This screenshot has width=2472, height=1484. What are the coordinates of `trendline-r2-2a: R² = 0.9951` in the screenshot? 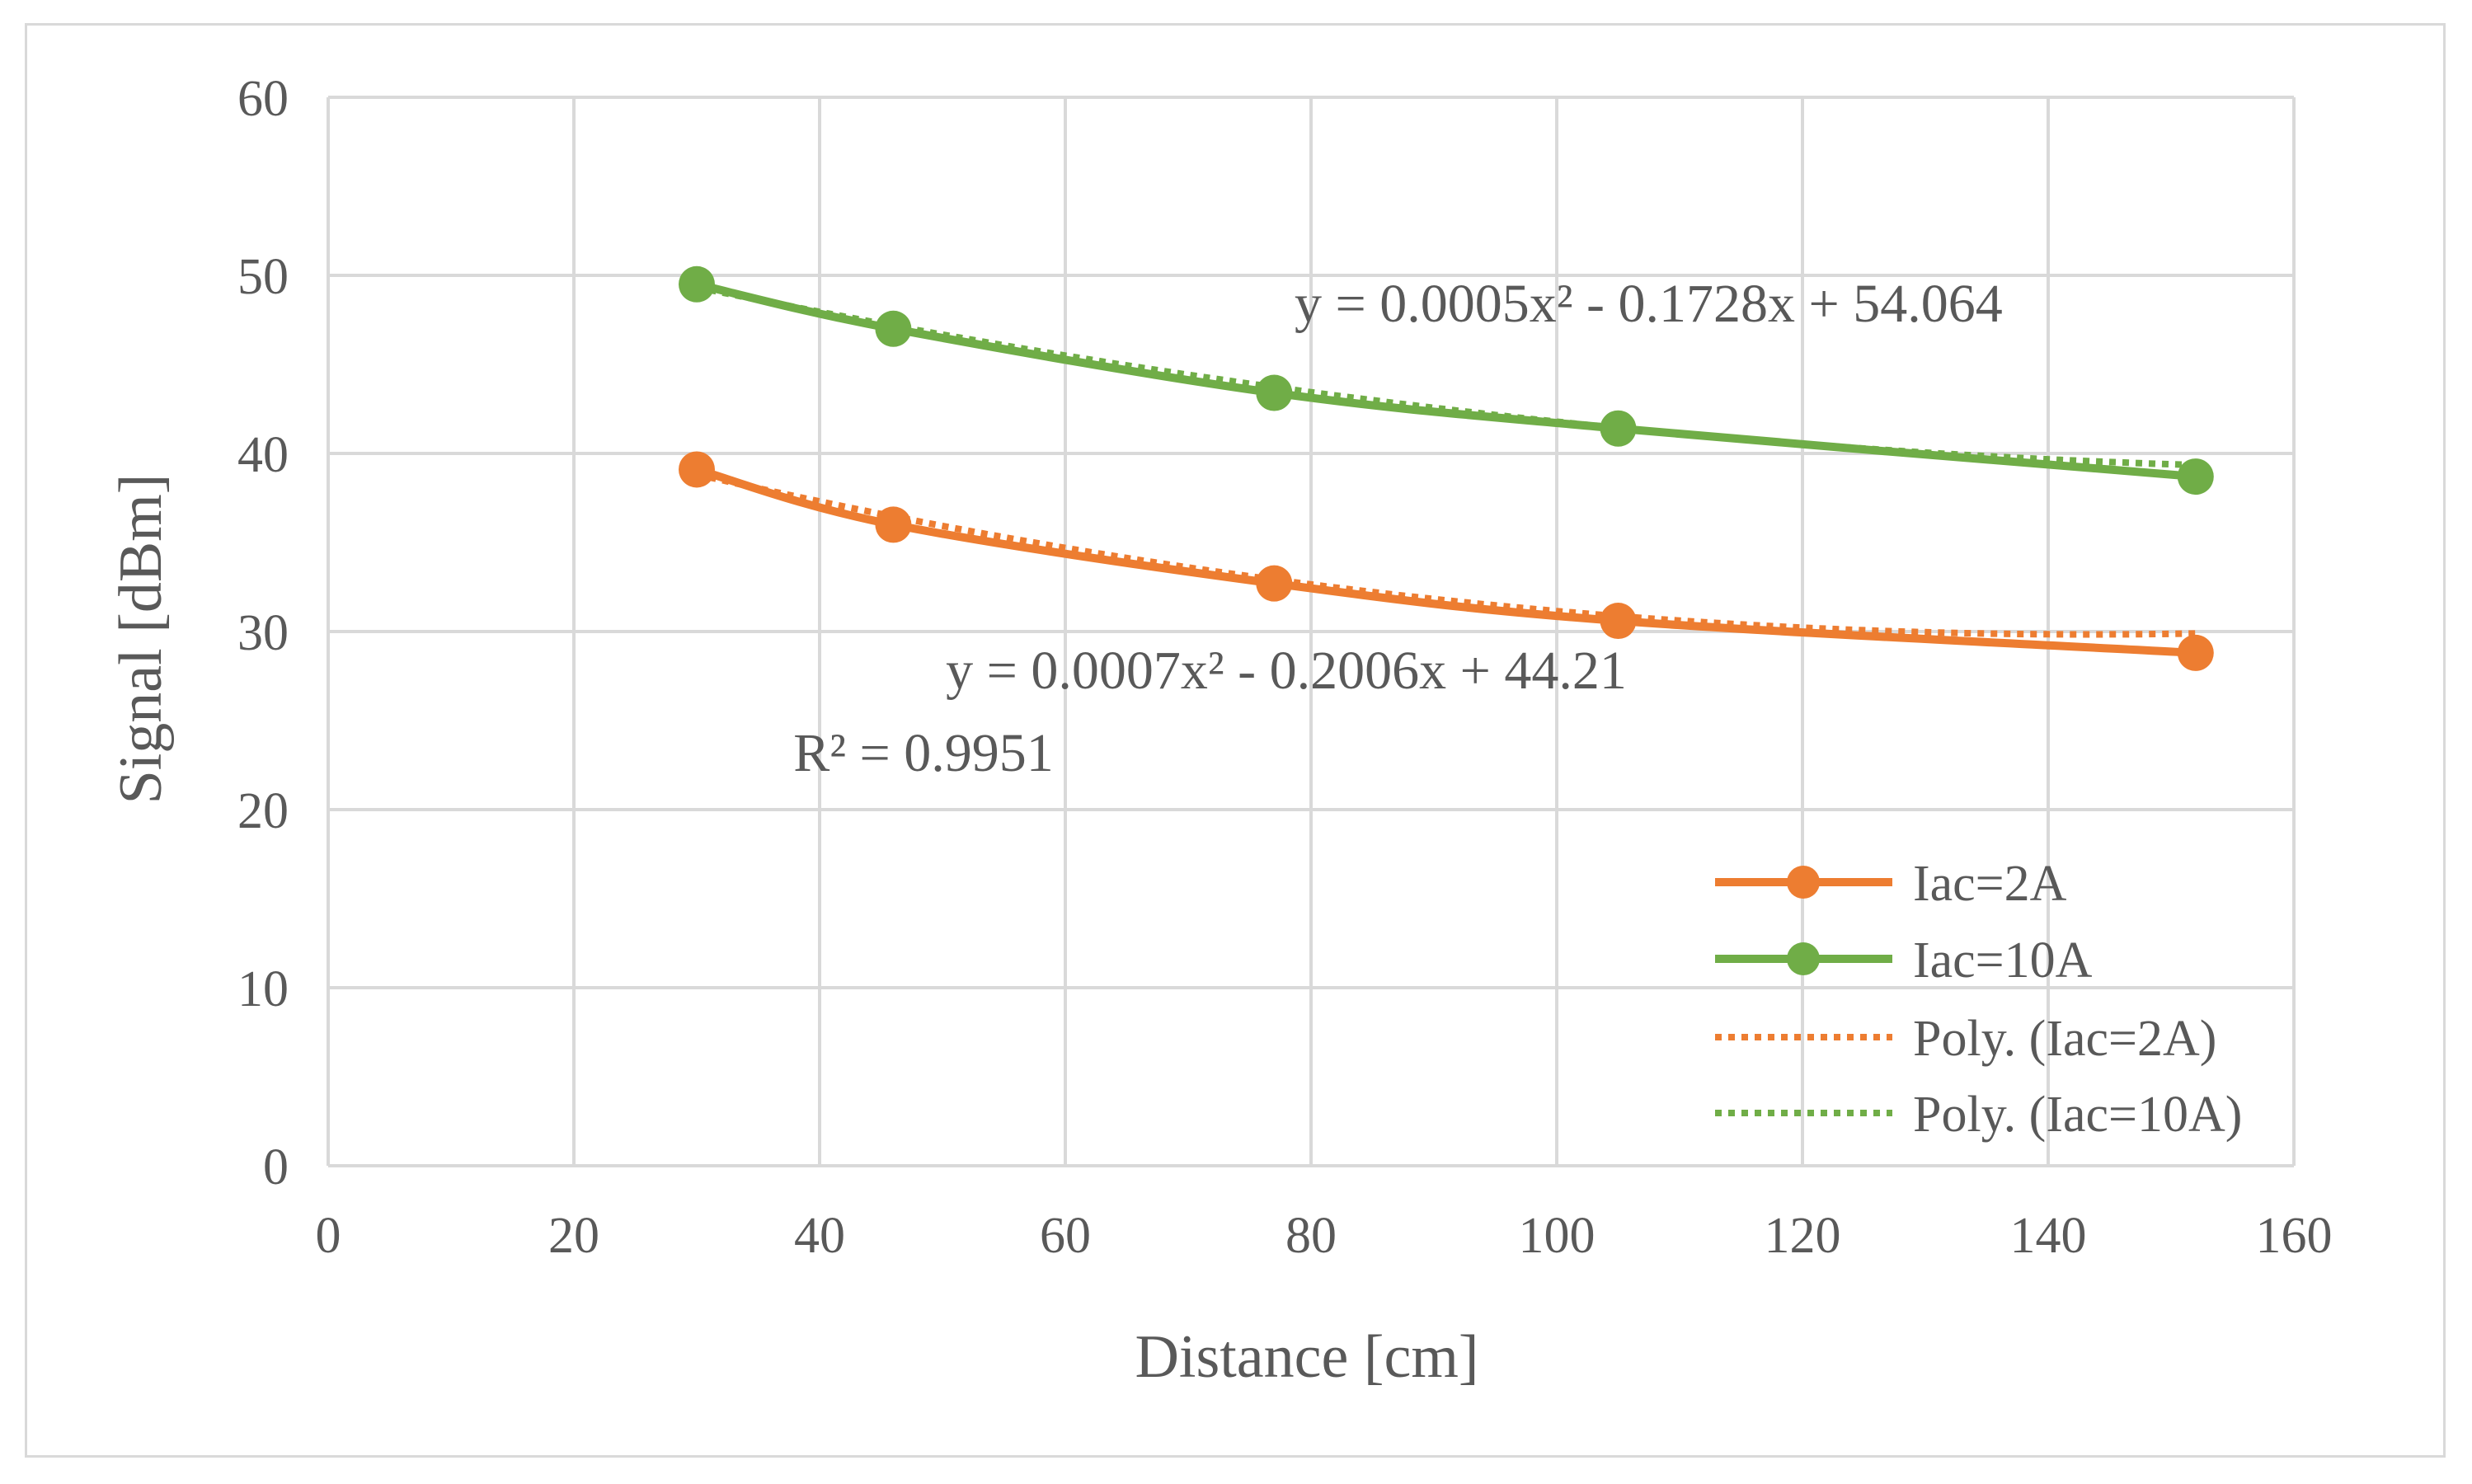 It's located at (923, 753).